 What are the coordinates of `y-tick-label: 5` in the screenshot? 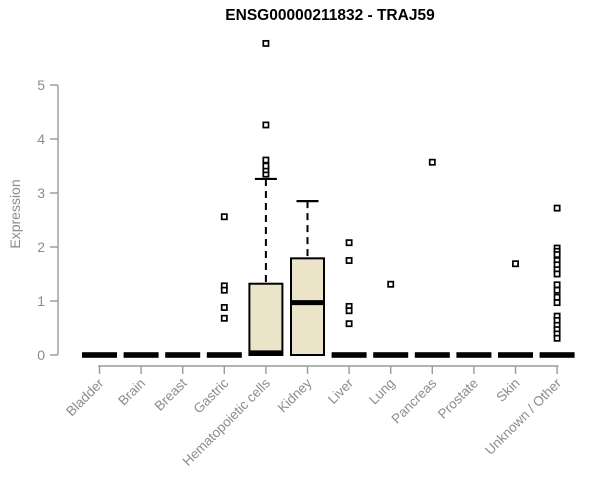 It's located at (41, 85).